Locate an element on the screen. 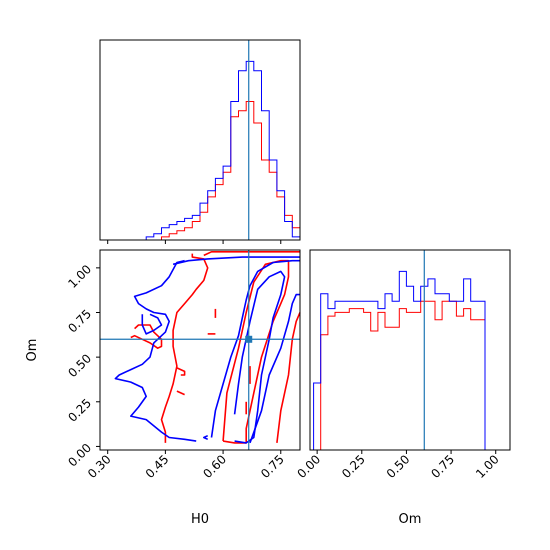 The width and height of the screenshot is (550, 550). contour-ylabel: Om is located at coordinates (32, 350).